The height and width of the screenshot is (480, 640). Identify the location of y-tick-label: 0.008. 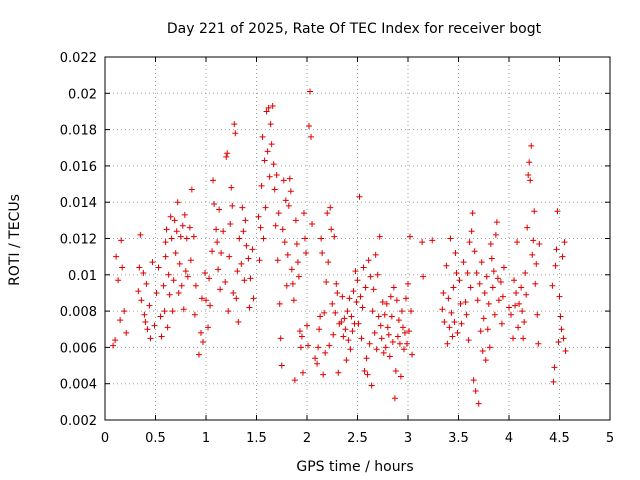
(78, 312).